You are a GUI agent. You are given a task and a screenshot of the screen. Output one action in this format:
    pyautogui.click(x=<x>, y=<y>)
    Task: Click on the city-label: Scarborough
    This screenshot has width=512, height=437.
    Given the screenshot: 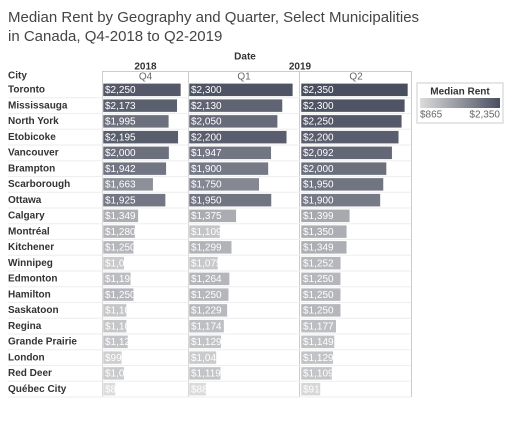 What is the action you would take?
    pyautogui.click(x=39, y=184)
    